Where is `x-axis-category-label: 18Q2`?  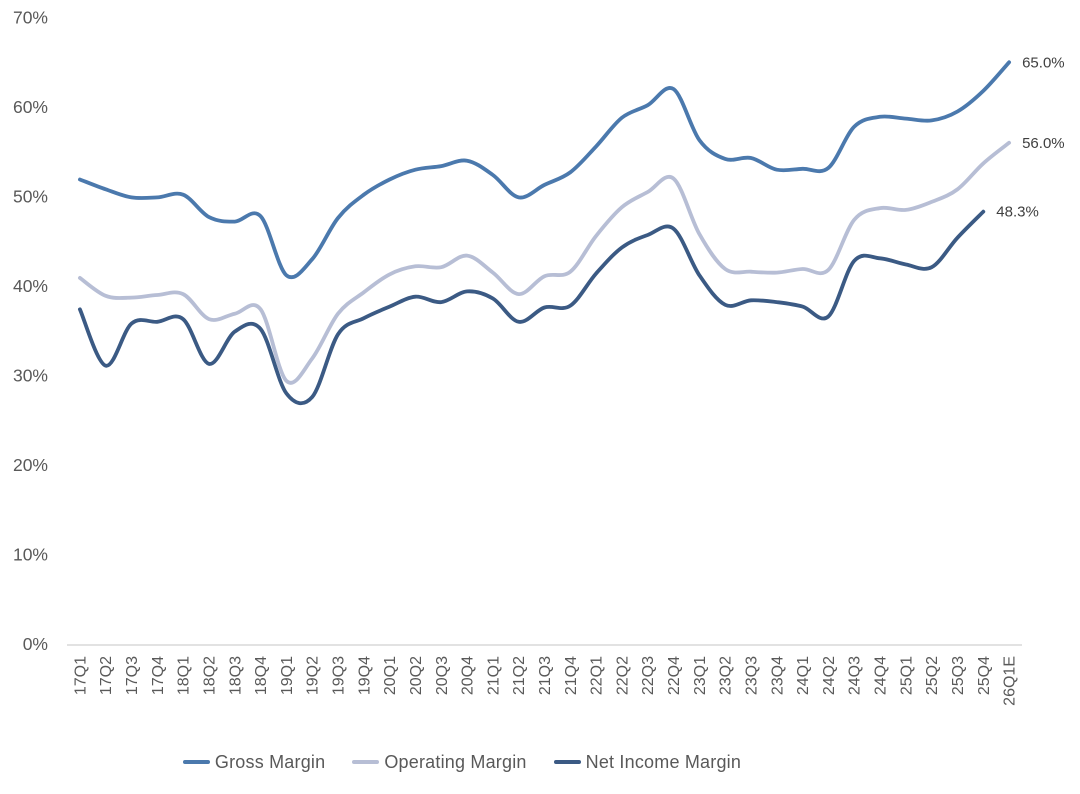
x-axis-category-label: 18Q2 is located at coordinates (209, 675).